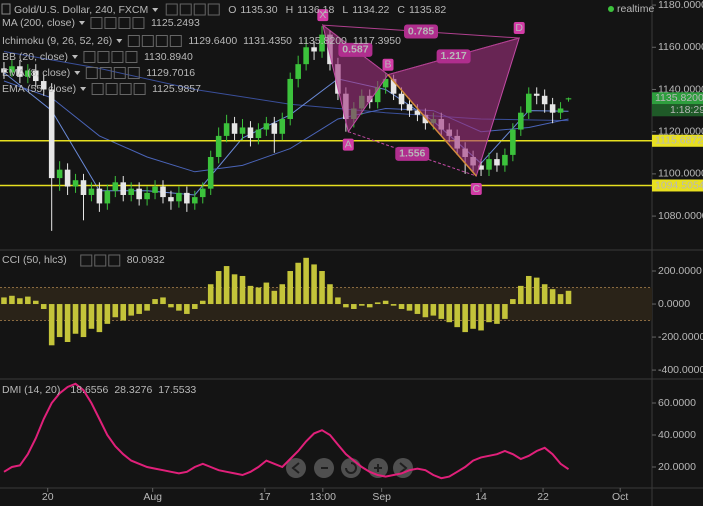 The height and width of the screenshot is (506, 703). What do you see at coordinates (175, 23) in the screenshot?
I see `indicator-value: 1125.2493` at bounding box center [175, 23].